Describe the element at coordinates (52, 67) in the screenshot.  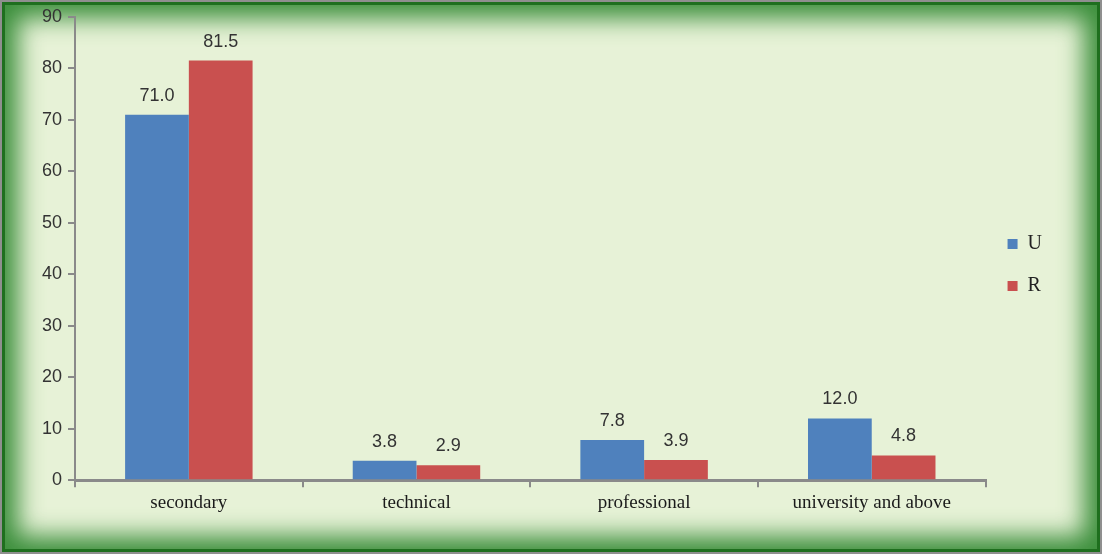
I see `y-tick-label: 80` at that location.